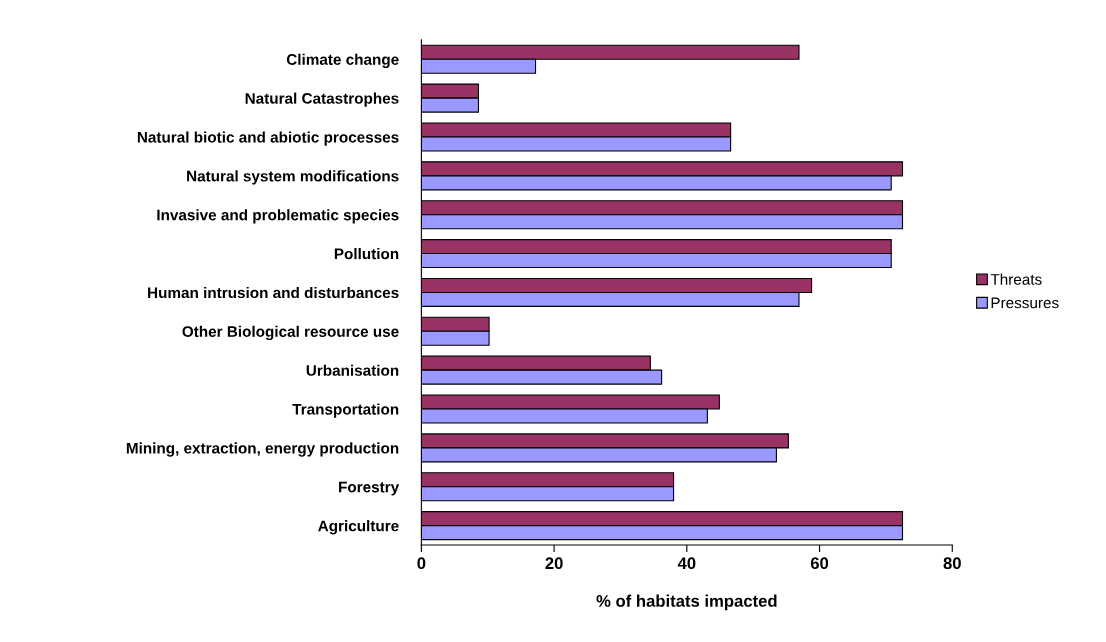  What do you see at coordinates (366, 254) in the screenshot?
I see `y-tick-label: Pollution` at bounding box center [366, 254].